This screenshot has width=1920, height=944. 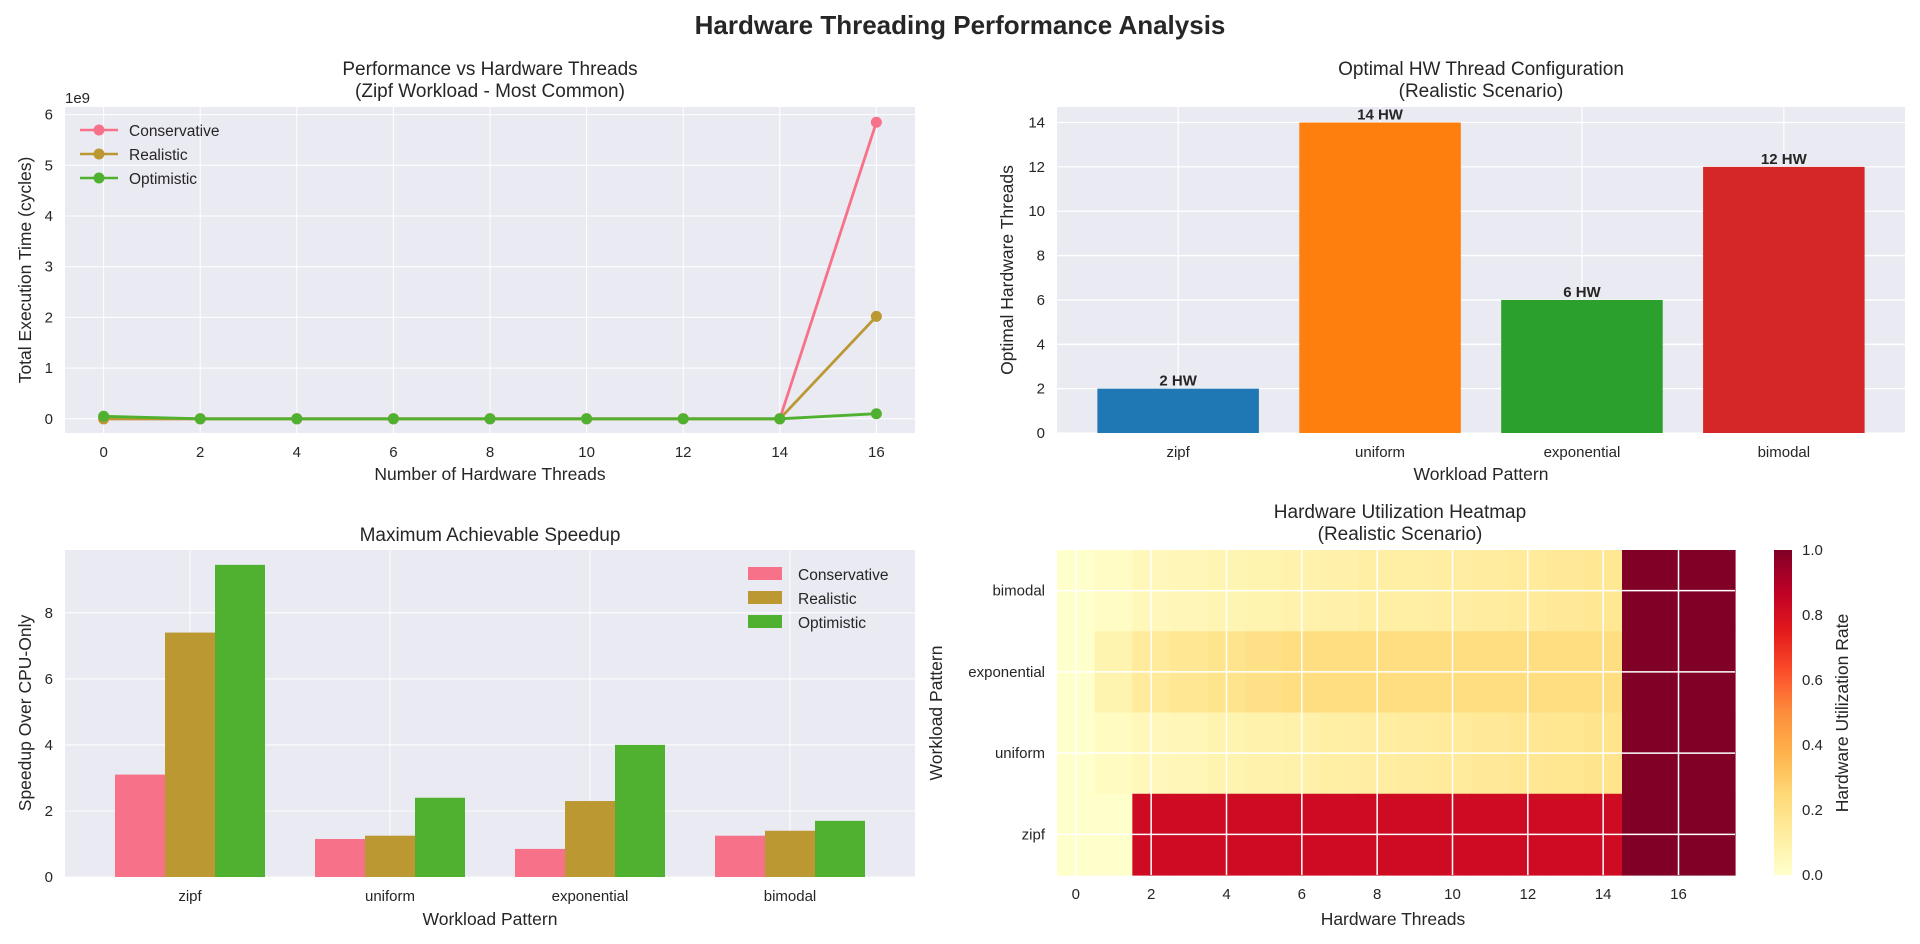 I want to click on speedup-marks, so click(x=490, y=720).